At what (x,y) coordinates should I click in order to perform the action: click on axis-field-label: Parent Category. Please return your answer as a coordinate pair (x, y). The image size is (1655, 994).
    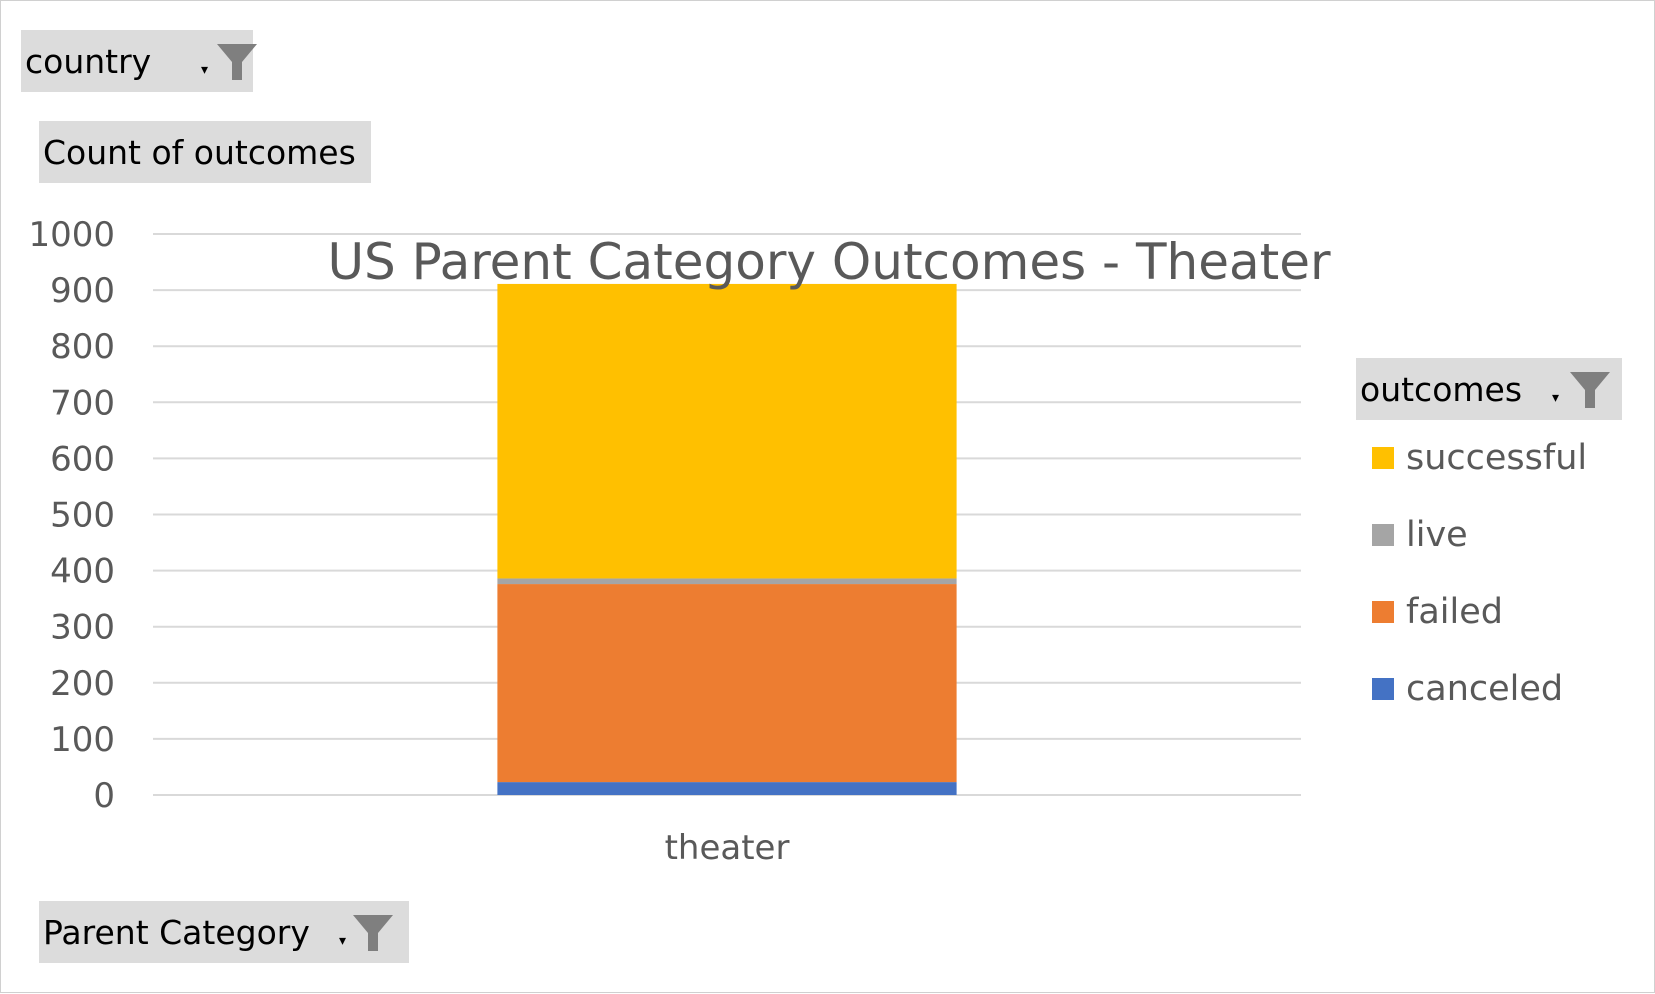
    Looking at the image, I should click on (176, 932).